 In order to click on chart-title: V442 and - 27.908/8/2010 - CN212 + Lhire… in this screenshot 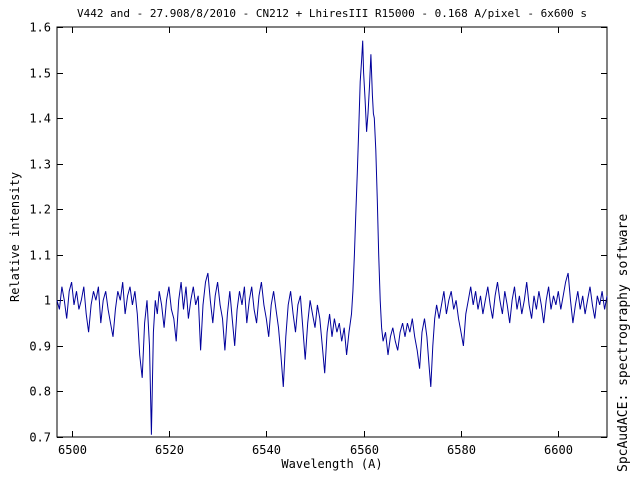, I will do `click(332, 13)`.